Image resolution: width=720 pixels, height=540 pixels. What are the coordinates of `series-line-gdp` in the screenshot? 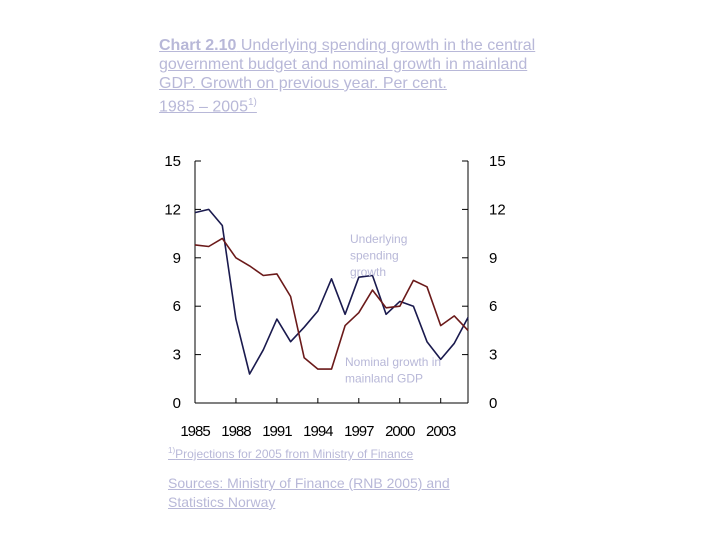 It's located at (331, 303).